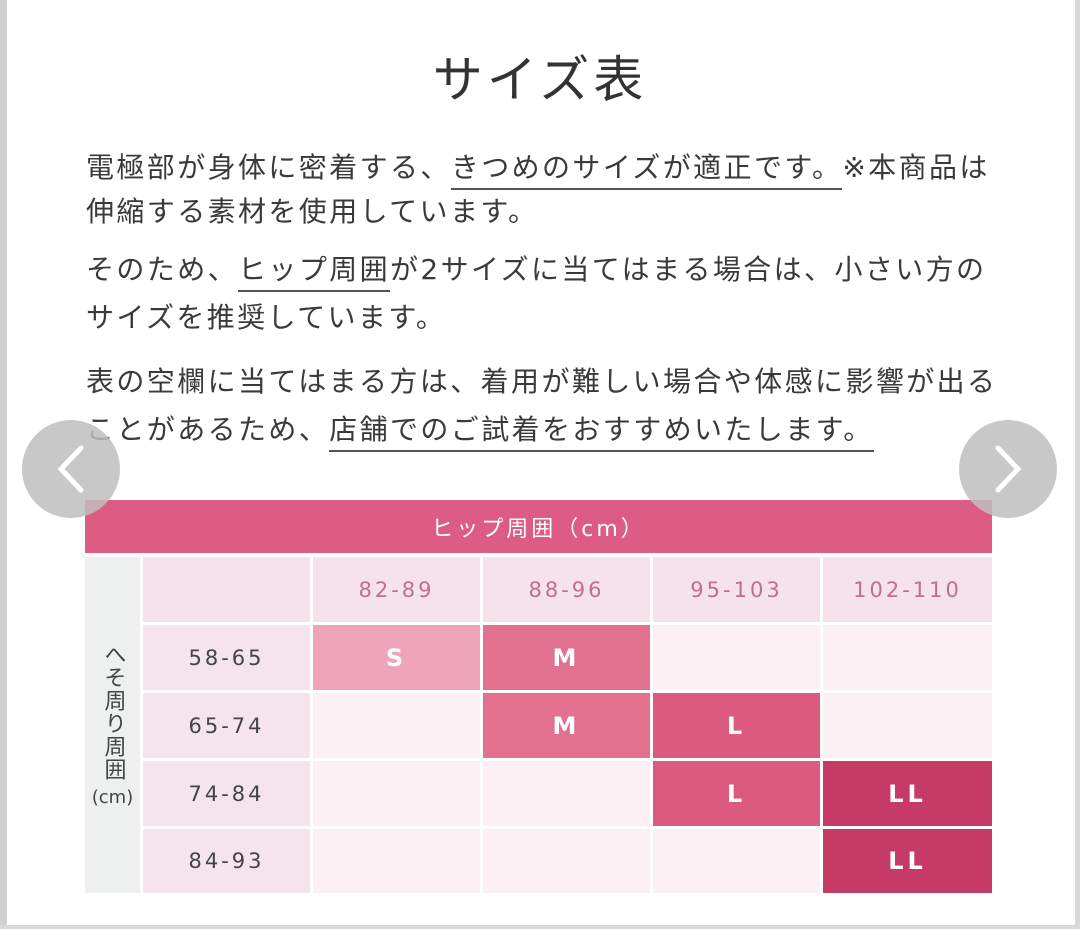 The width and height of the screenshot is (1080, 929). I want to click on table-header-hip: ヒップ周囲（cm）, so click(538, 526).